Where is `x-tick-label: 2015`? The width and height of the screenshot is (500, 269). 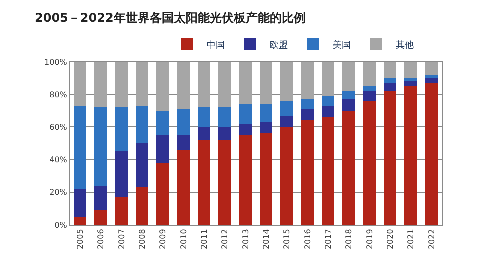
x-tick-label: 2015 is located at coordinates (287, 239).